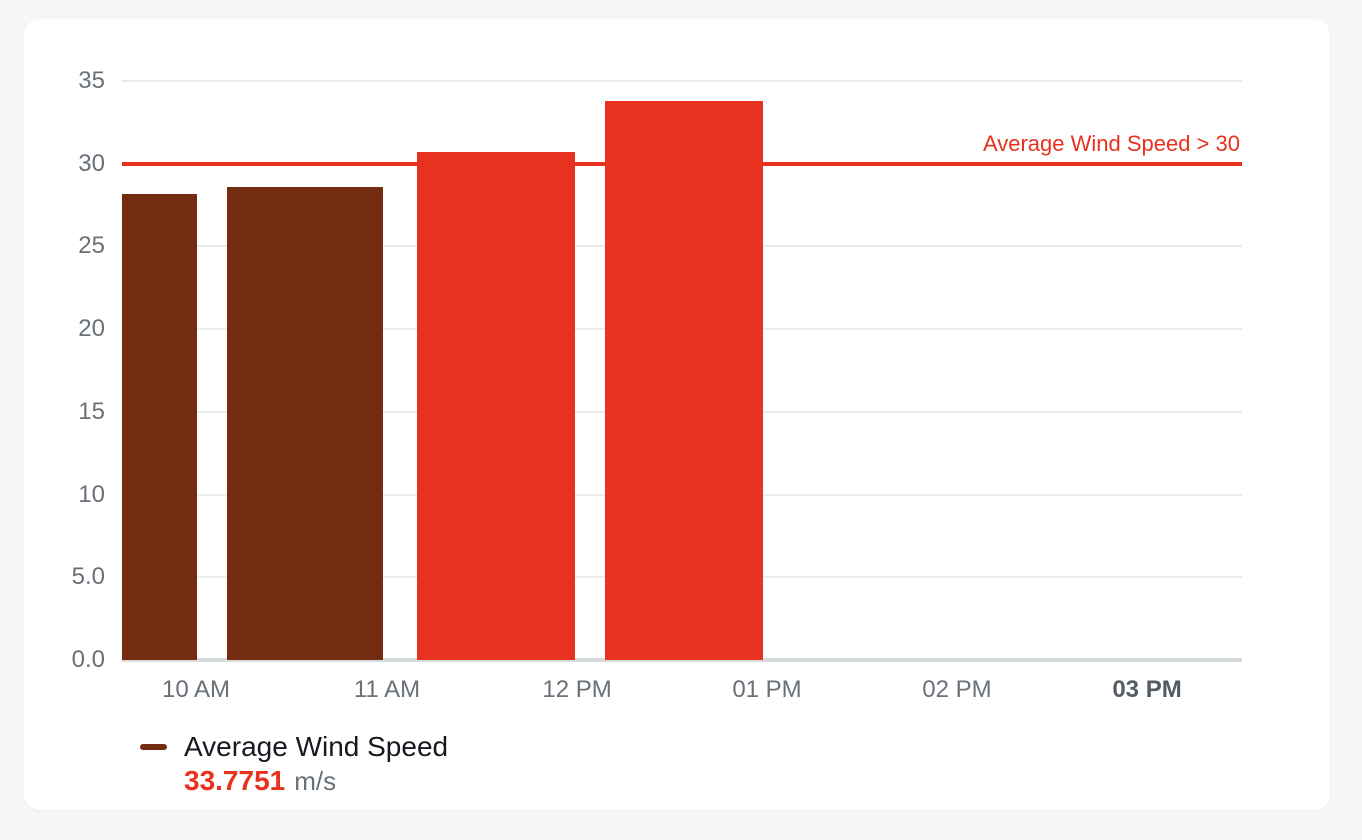 This screenshot has width=1362, height=840. What do you see at coordinates (577, 689) in the screenshot?
I see `x-axis-tick-label: 12 PM` at bounding box center [577, 689].